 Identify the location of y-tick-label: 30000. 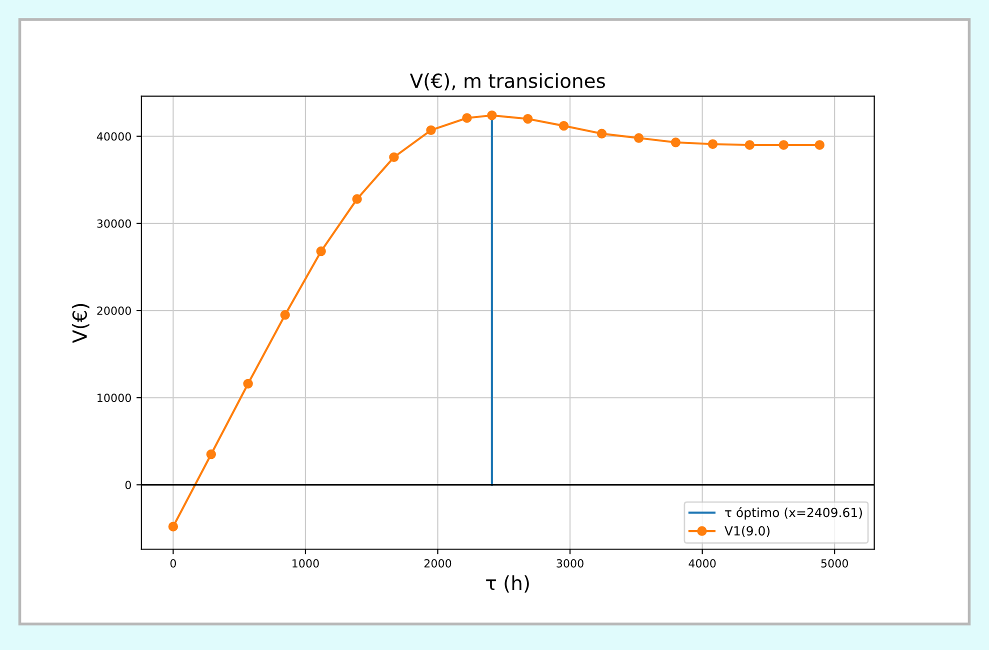
(114, 223).